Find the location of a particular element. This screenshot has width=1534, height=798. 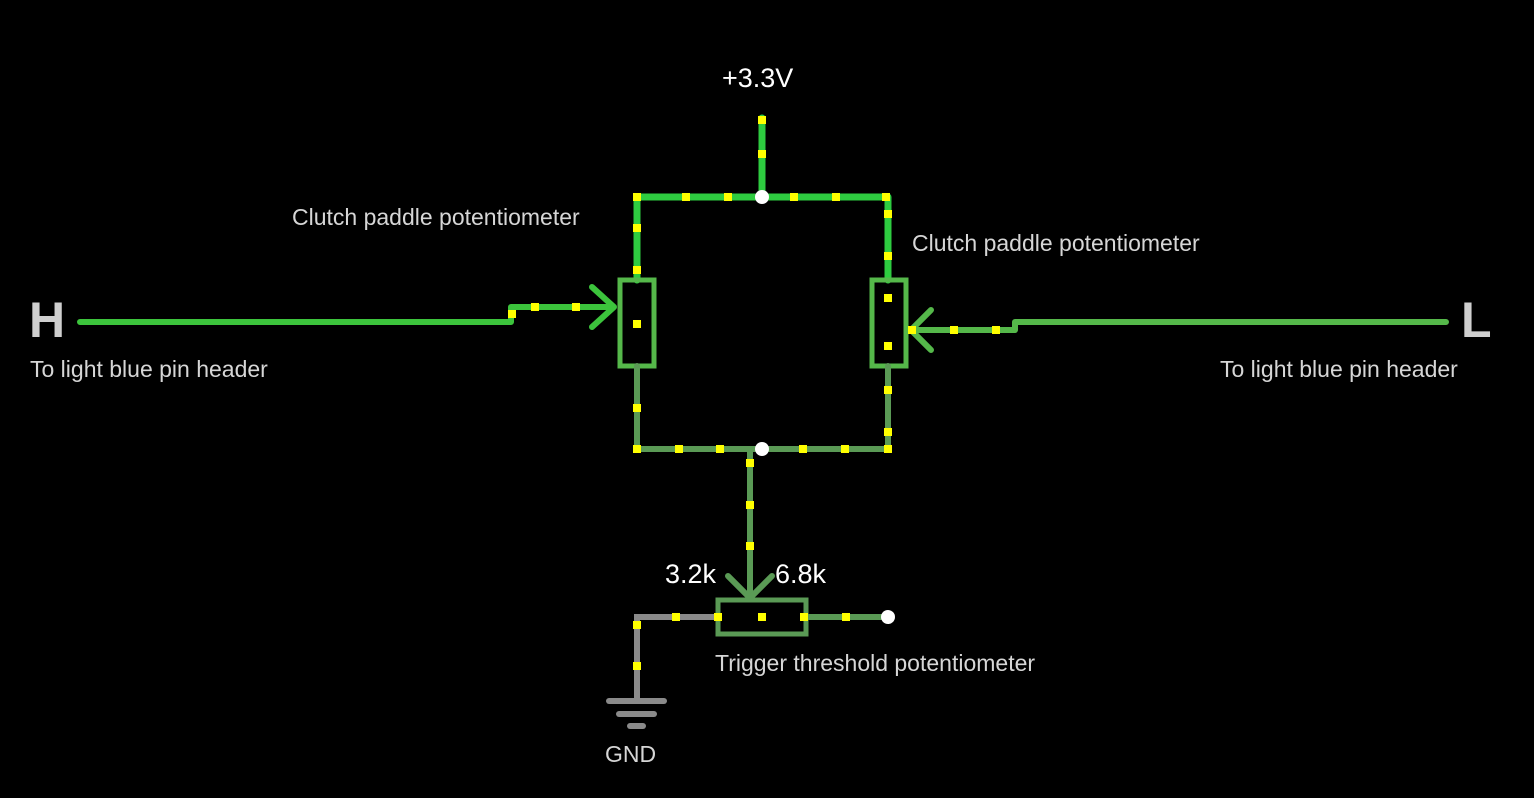

right-pot-label: Clutch paddle potentiometer is located at coordinates (1056, 243).